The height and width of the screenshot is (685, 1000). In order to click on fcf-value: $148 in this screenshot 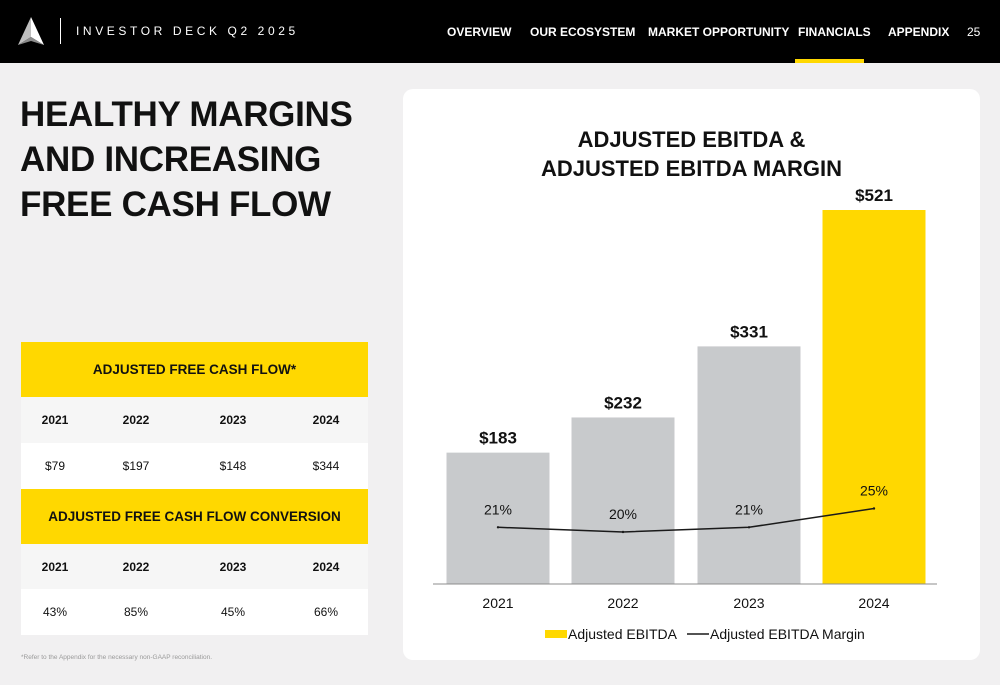, I will do `click(233, 466)`.